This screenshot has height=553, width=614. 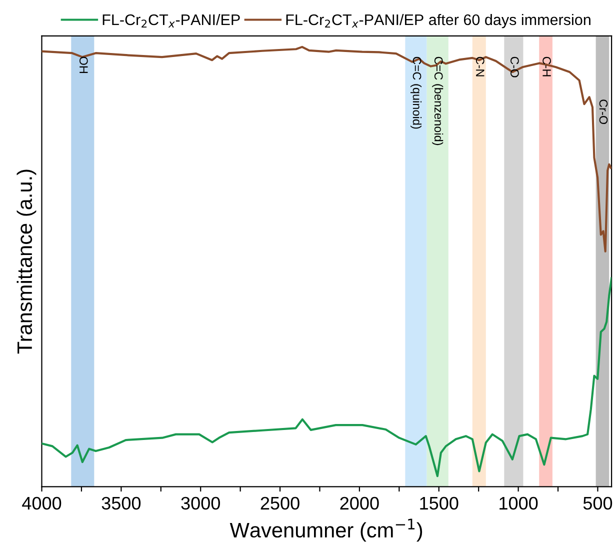 I want to click on legend-label: FL-Cr$_{2}$CT$_{x}$-PANI/EP, so click(x=171, y=21).